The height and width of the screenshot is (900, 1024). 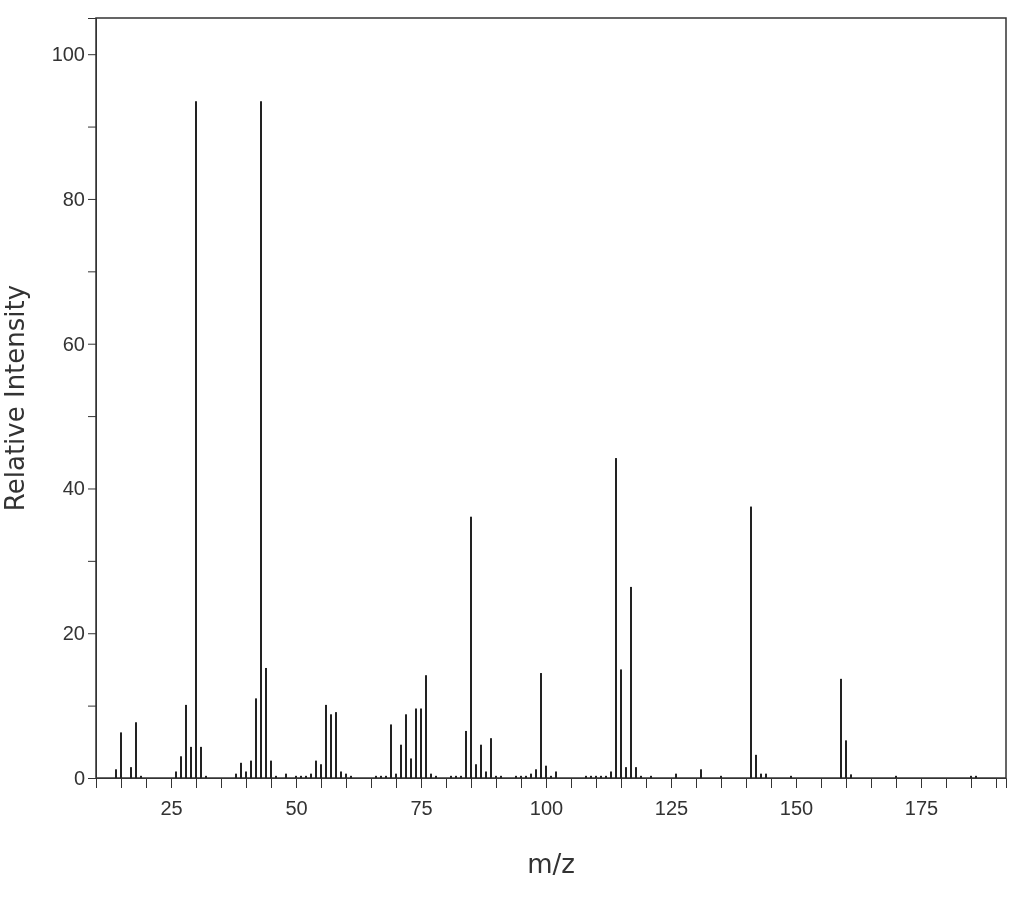 What do you see at coordinates (796, 808) in the screenshot?
I see `x-tick-label: 150` at bounding box center [796, 808].